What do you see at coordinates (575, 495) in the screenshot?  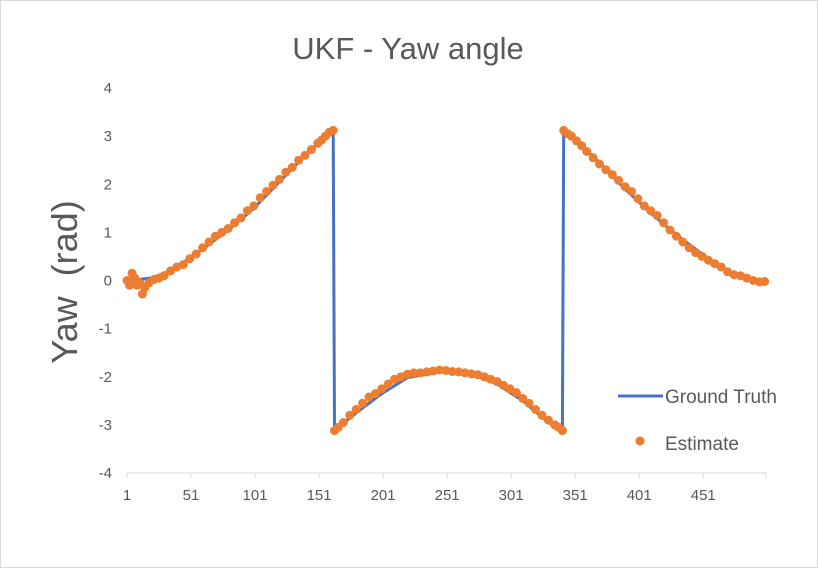 I see `x-tick-label: 351` at bounding box center [575, 495].